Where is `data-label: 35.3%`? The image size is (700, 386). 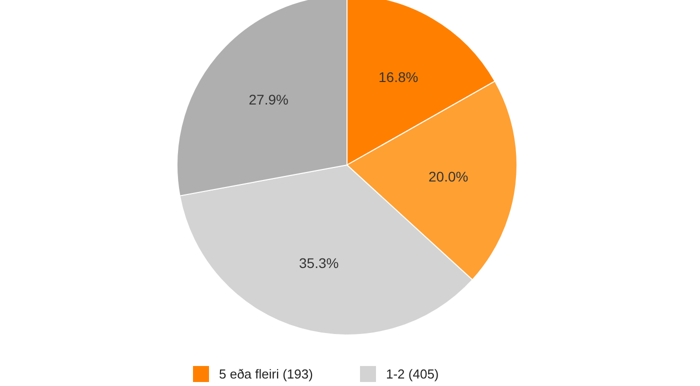 data-label: 35.3% is located at coordinates (319, 262).